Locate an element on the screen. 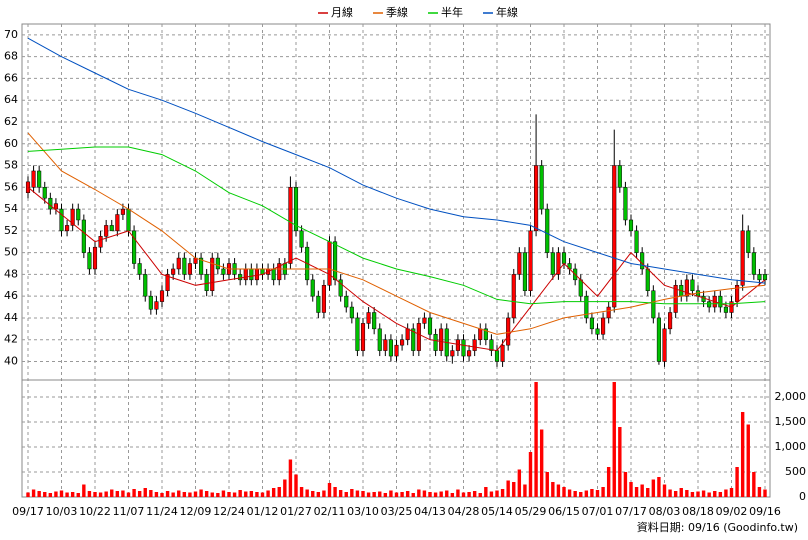 The height and width of the screenshot is (540, 808). x-tick-label: 11/24 is located at coordinates (162, 511).